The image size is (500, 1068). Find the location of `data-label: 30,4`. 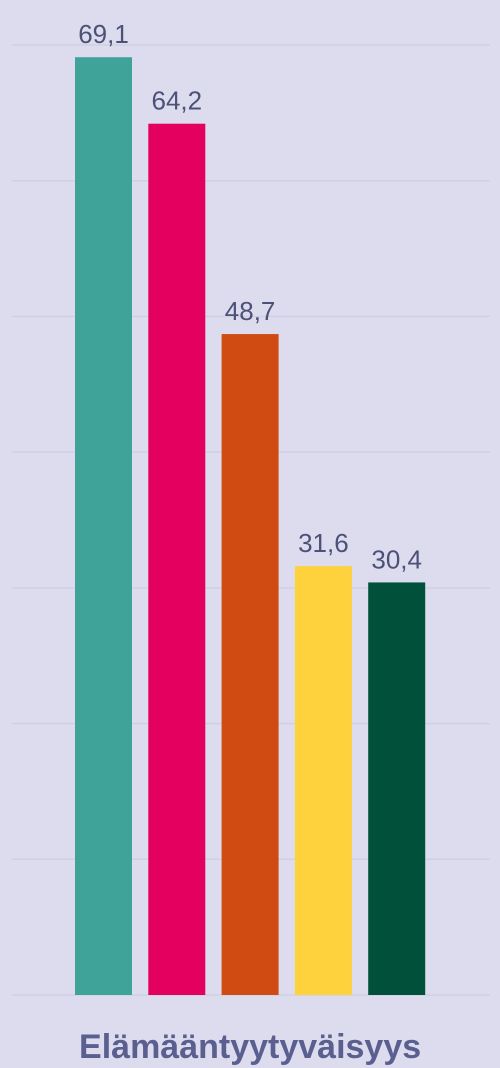

data-label: 30,4 is located at coordinates (396, 559).